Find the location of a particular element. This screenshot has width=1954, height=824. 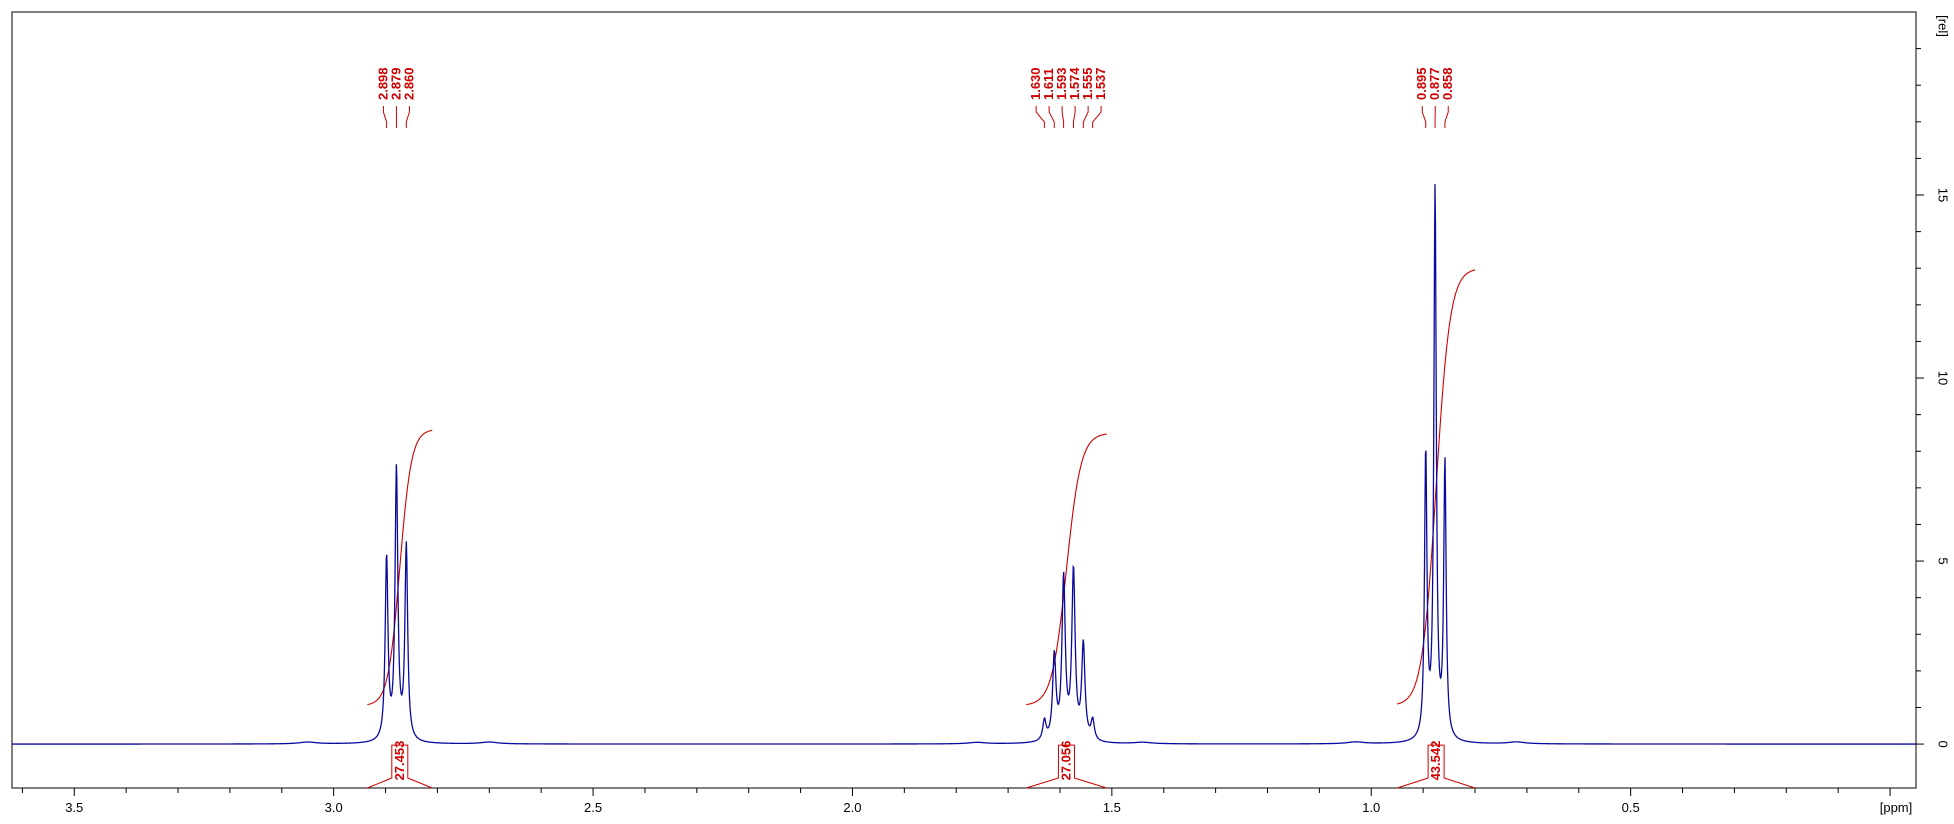

integral-value-label: 43.542 is located at coordinates (1435, 761).